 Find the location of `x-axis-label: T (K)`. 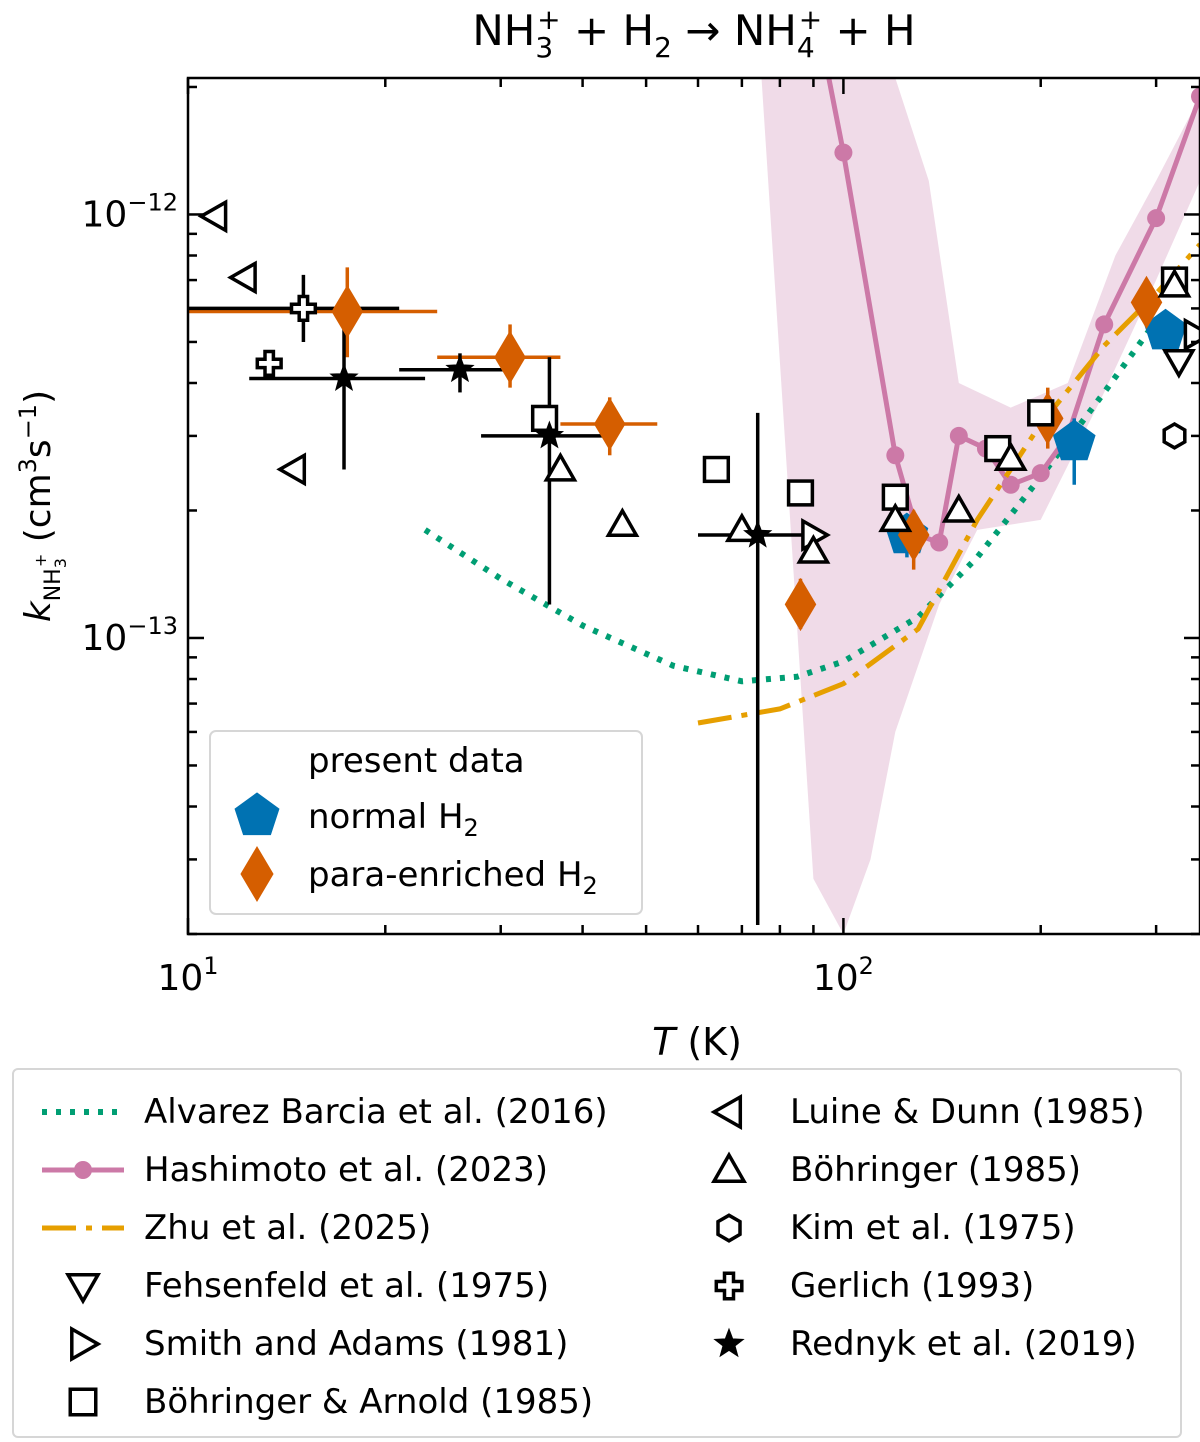

x-axis-label: T (K) is located at coordinates (697, 1042).